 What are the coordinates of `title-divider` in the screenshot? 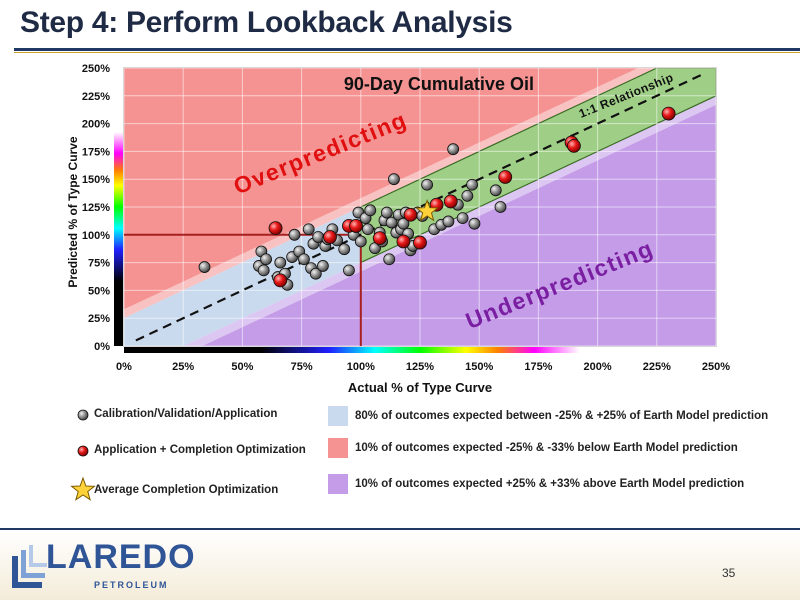 It's located at (407, 49).